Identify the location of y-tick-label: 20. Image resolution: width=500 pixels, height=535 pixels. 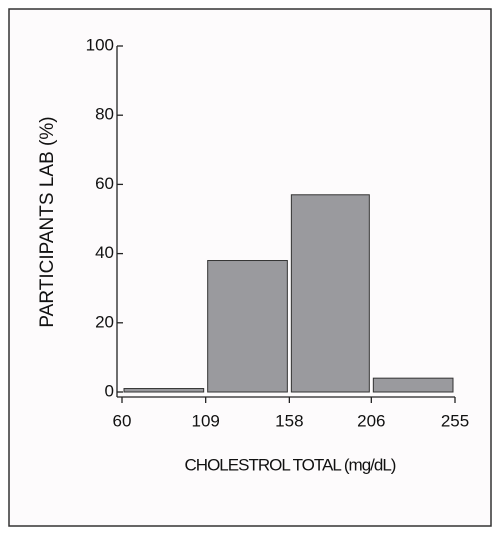
(104, 321).